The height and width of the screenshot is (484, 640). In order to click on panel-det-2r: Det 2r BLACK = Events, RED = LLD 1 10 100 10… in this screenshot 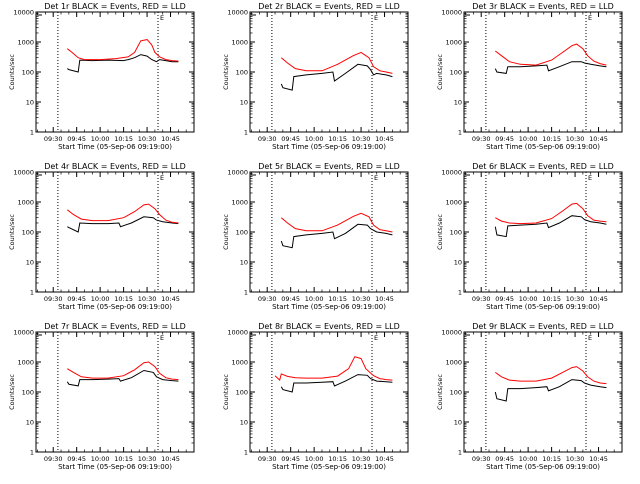, I will do `click(315, 76)`.